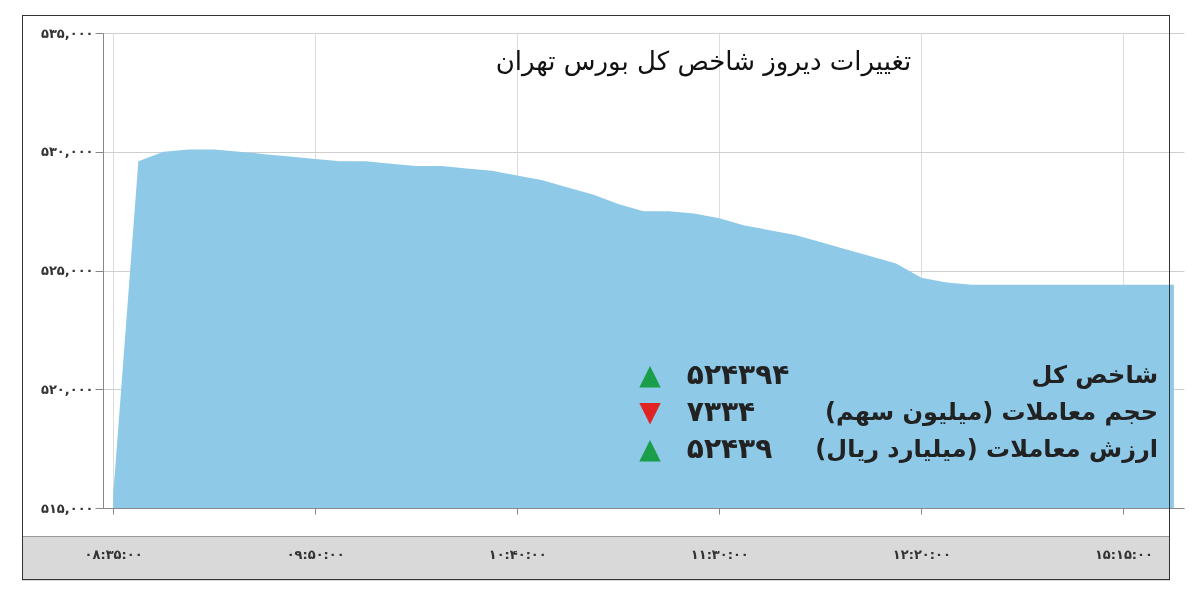 This screenshot has width=1200, height=604. What do you see at coordinates (67, 152) in the screenshot?
I see `y-tick-label: ۵۳۰,۰۰۰` at bounding box center [67, 152].